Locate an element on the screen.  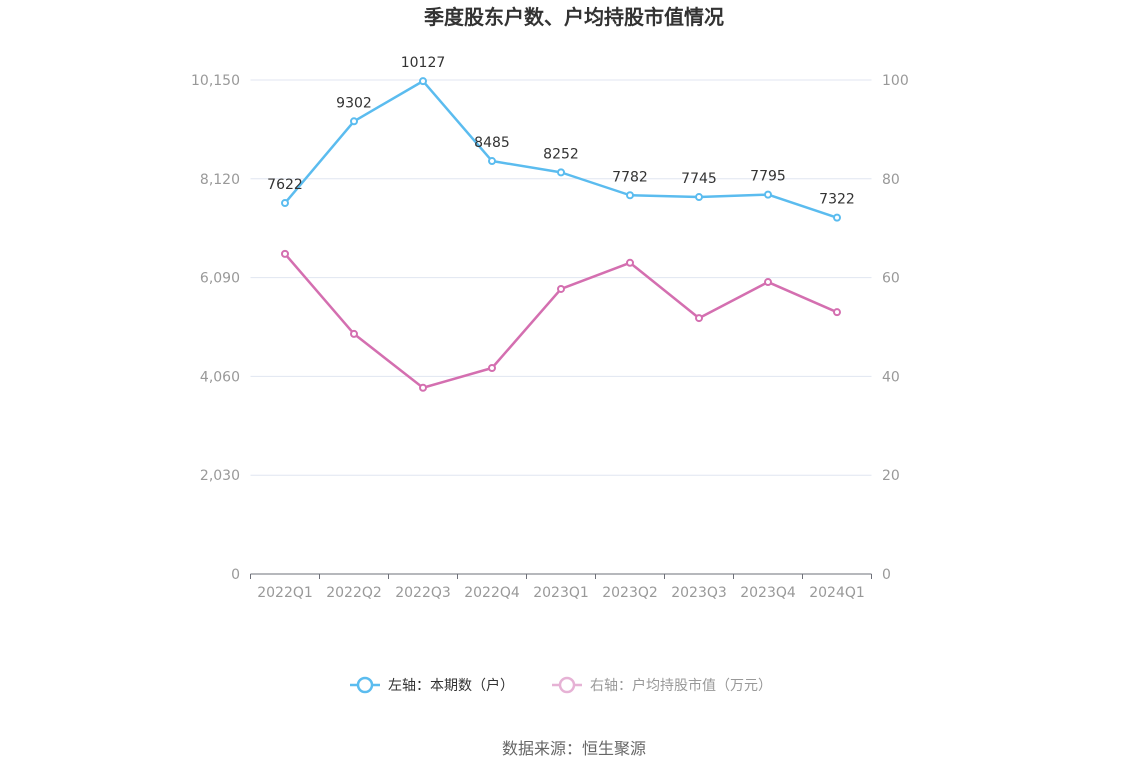
x-tick-label: 2022Q1 is located at coordinates (285, 593).